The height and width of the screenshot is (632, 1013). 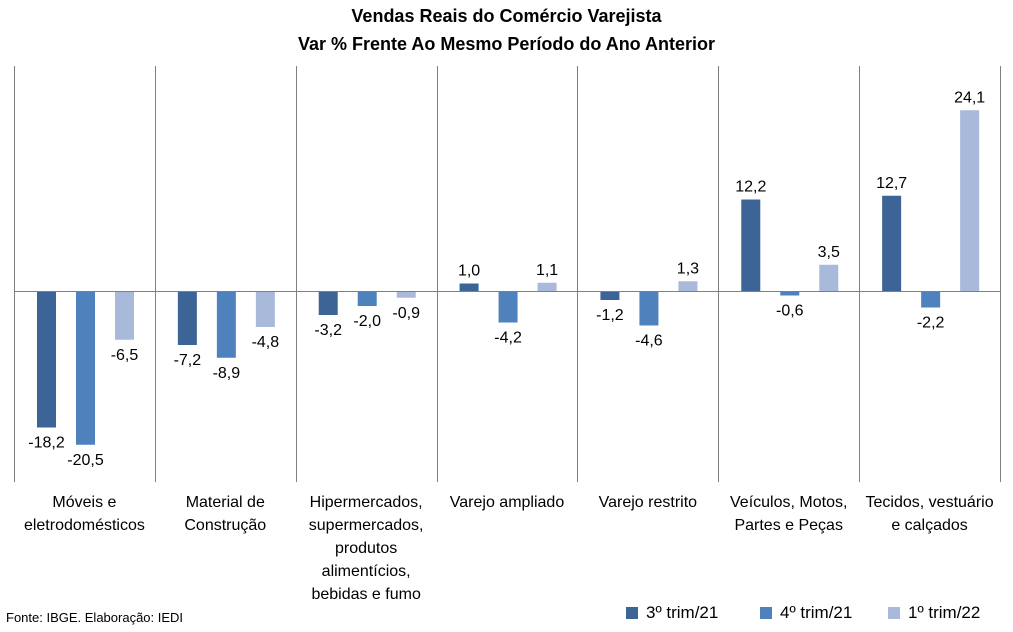 I want to click on legend-item-series-3: 1º trim/22, so click(x=934, y=613).